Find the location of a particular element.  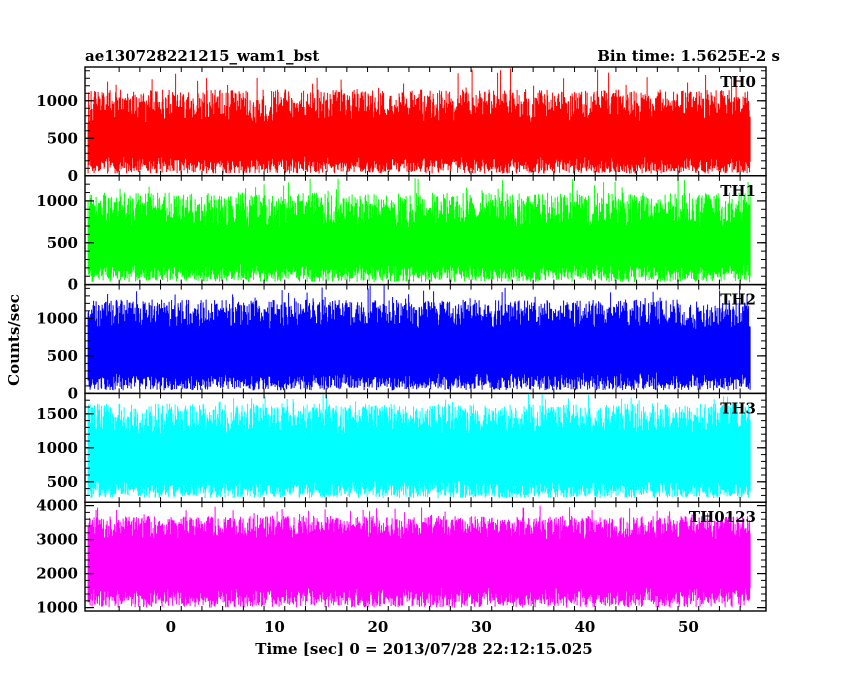

panel-label: TH3 is located at coordinates (738, 408).